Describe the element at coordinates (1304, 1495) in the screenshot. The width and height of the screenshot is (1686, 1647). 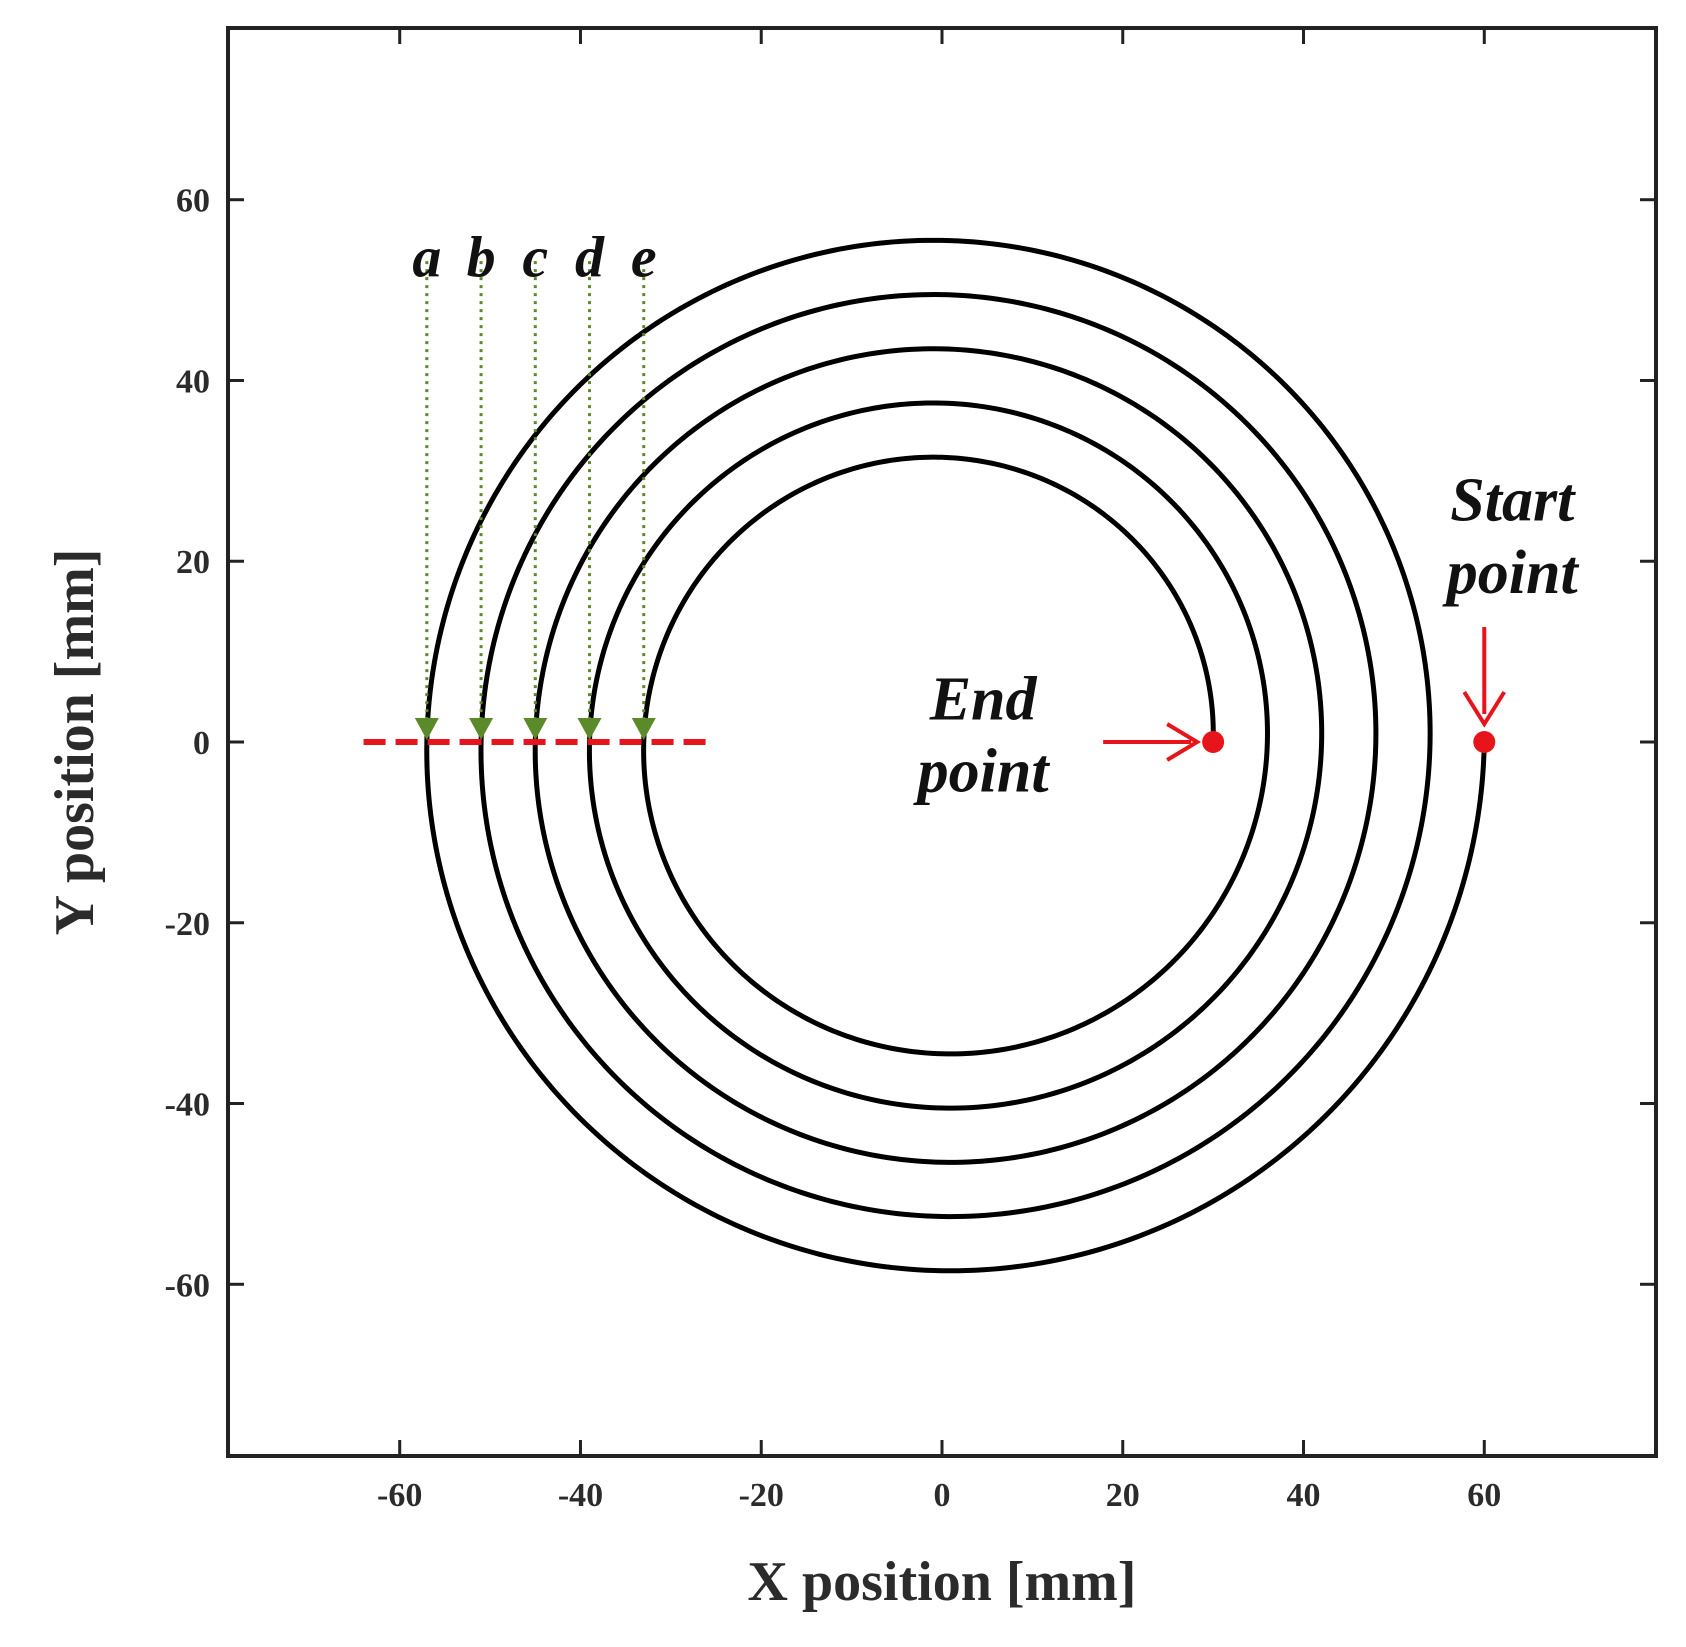
I see `x-tick-label: 40` at that location.